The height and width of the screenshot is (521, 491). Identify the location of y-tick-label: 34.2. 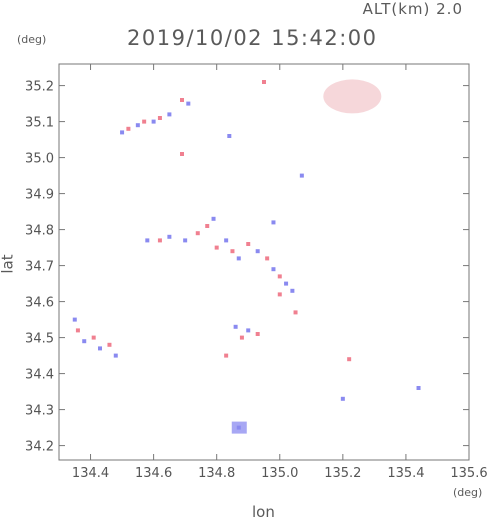
(39, 447).